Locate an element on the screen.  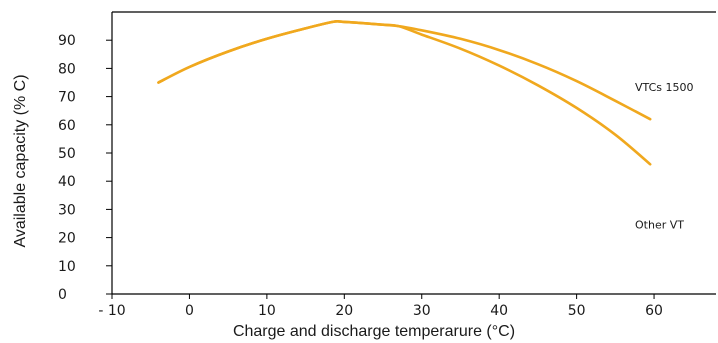
x-tick-label: 50 is located at coordinates (577, 311).